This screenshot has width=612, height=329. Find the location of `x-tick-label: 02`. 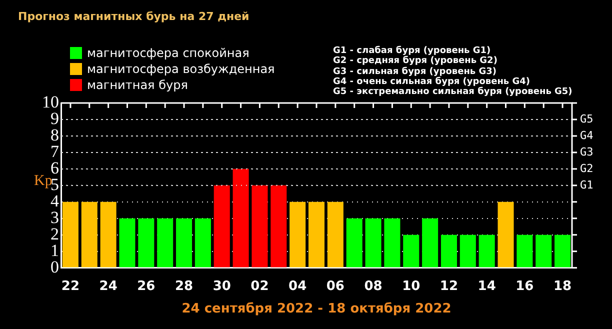

x-tick-label: 02 is located at coordinates (259, 286).